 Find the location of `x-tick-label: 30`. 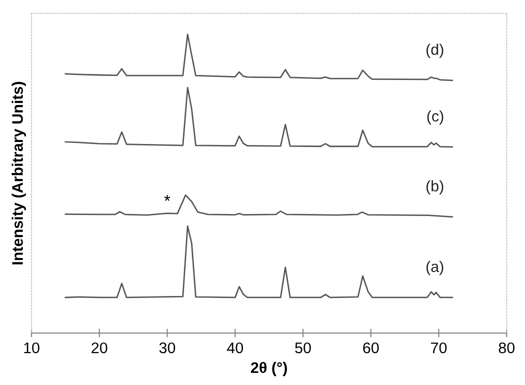

x-tick-label: 30 is located at coordinates (167, 348).